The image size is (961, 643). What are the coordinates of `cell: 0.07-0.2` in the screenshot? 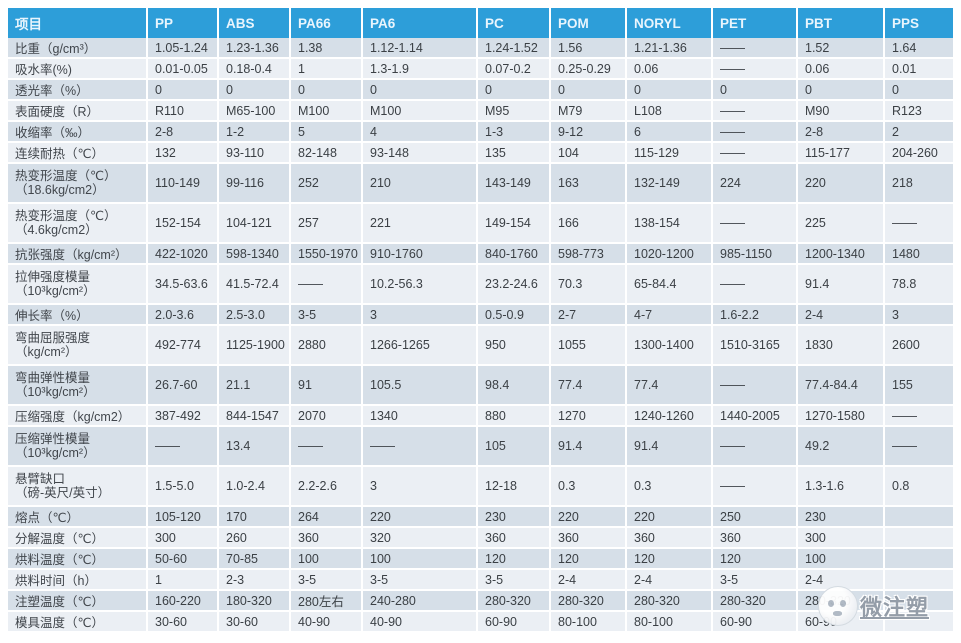 It's located at (513, 69).